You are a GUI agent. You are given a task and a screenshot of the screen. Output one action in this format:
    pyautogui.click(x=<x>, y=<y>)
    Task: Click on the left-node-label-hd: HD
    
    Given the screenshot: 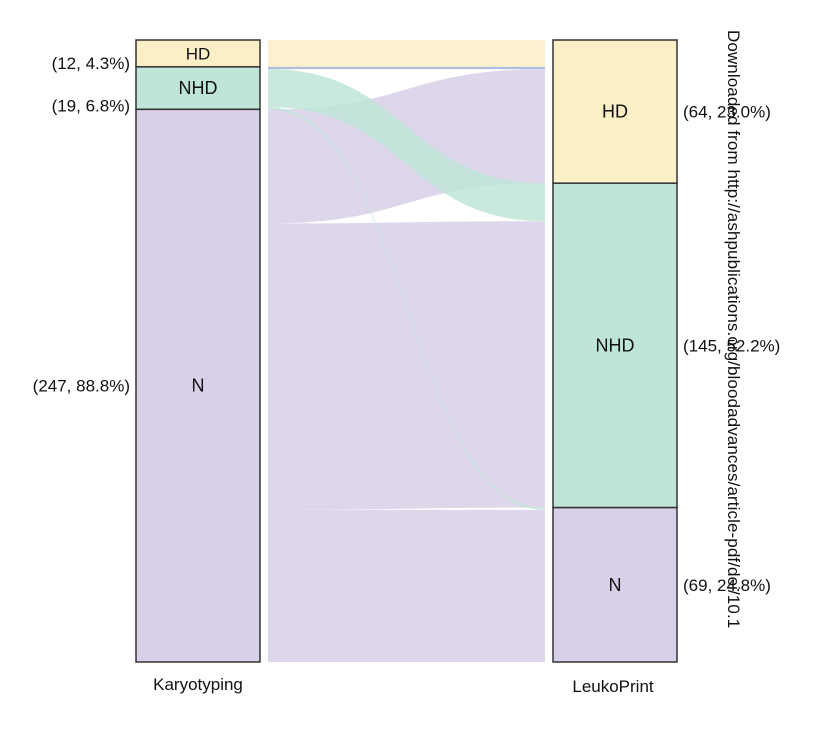 What is the action you would take?
    pyautogui.click(x=198, y=53)
    